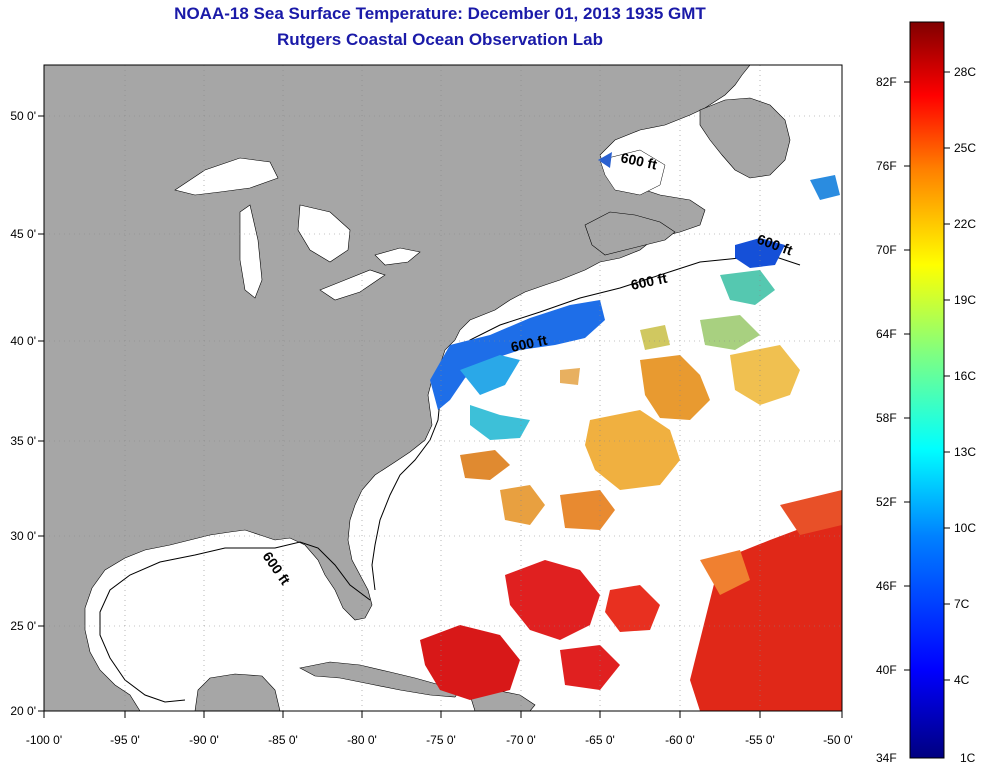 This screenshot has width=984, height=770. I want to click on great-lakes, so click(297, 229).